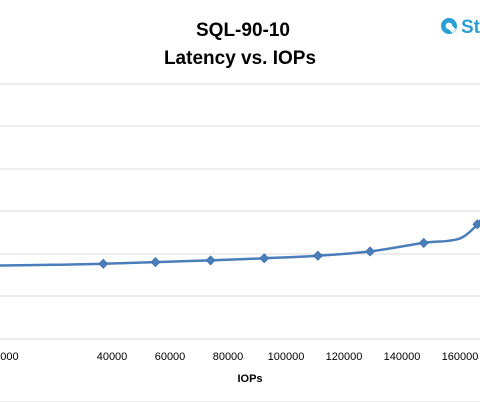  I want to click on chart-title-line-1: SQL-90-10, so click(243, 30).